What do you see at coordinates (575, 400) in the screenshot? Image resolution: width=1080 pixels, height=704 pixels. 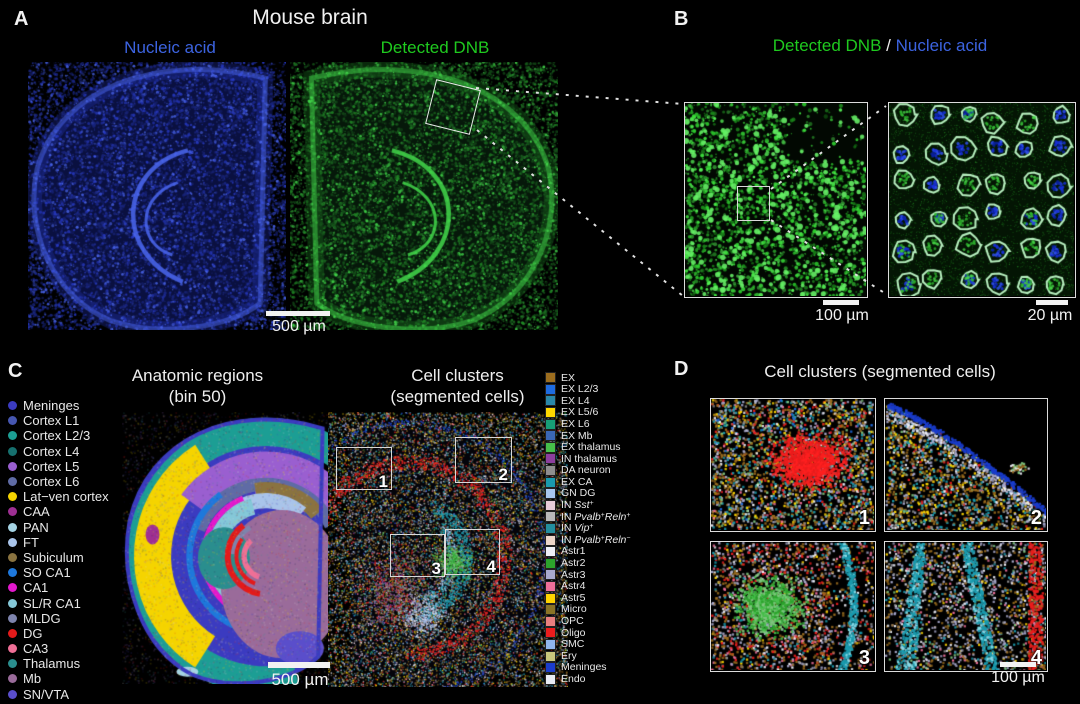 I see `legend-item-label: EX L4` at bounding box center [575, 400].